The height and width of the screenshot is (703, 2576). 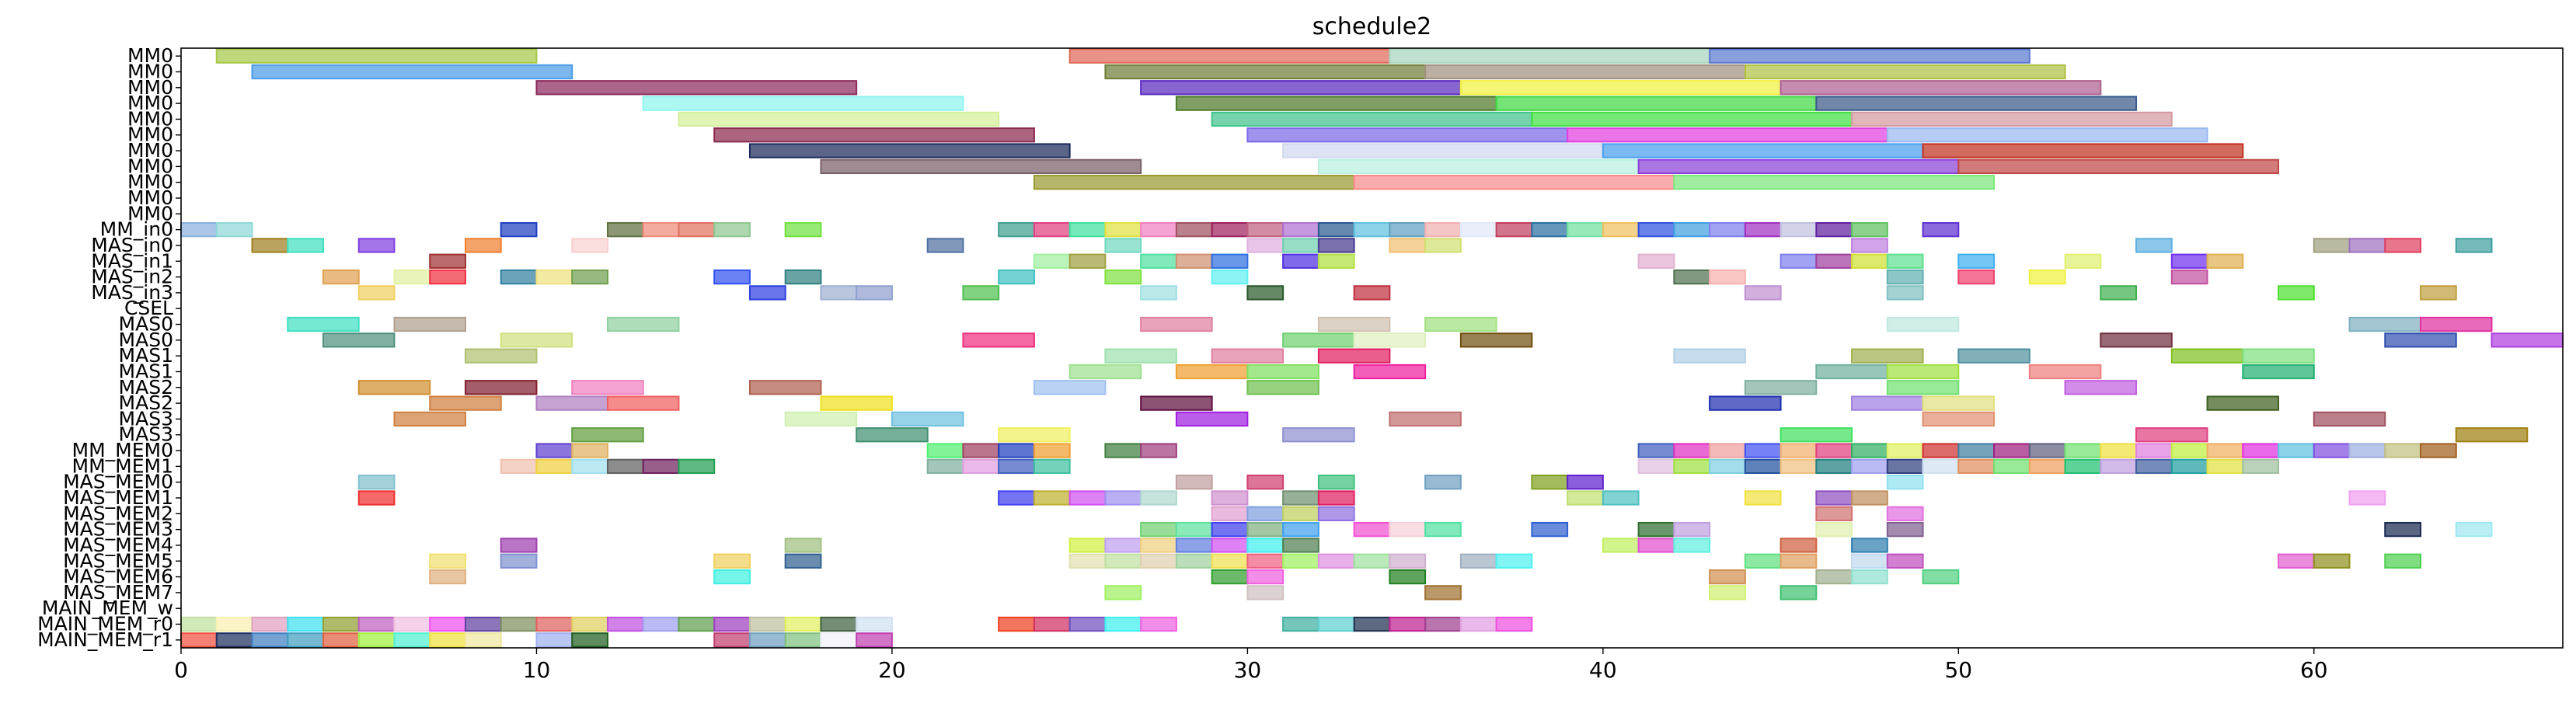 What do you see at coordinates (132, 277) in the screenshot?
I see `row-label: MAS_in2` at bounding box center [132, 277].